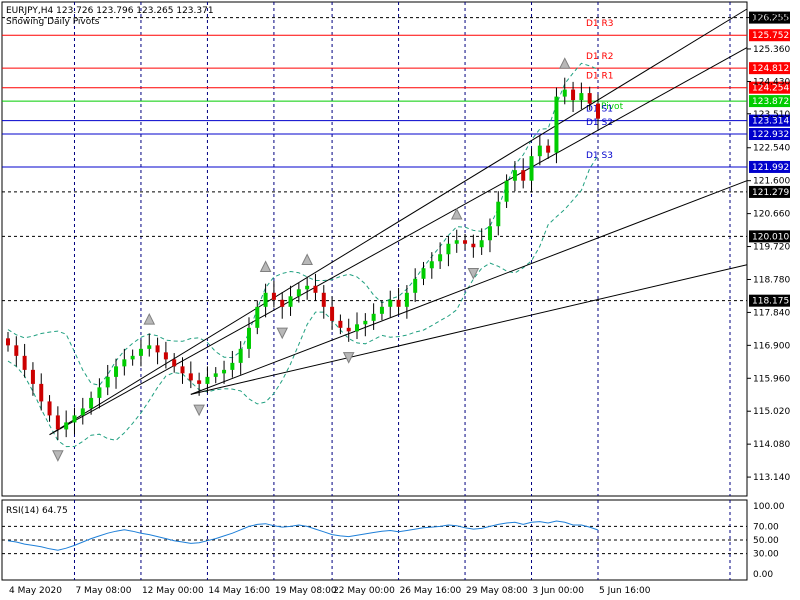 The width and height of the screenshot is (800, 600). I want to click on y-tick-label: 116.900, so click(771, 346).